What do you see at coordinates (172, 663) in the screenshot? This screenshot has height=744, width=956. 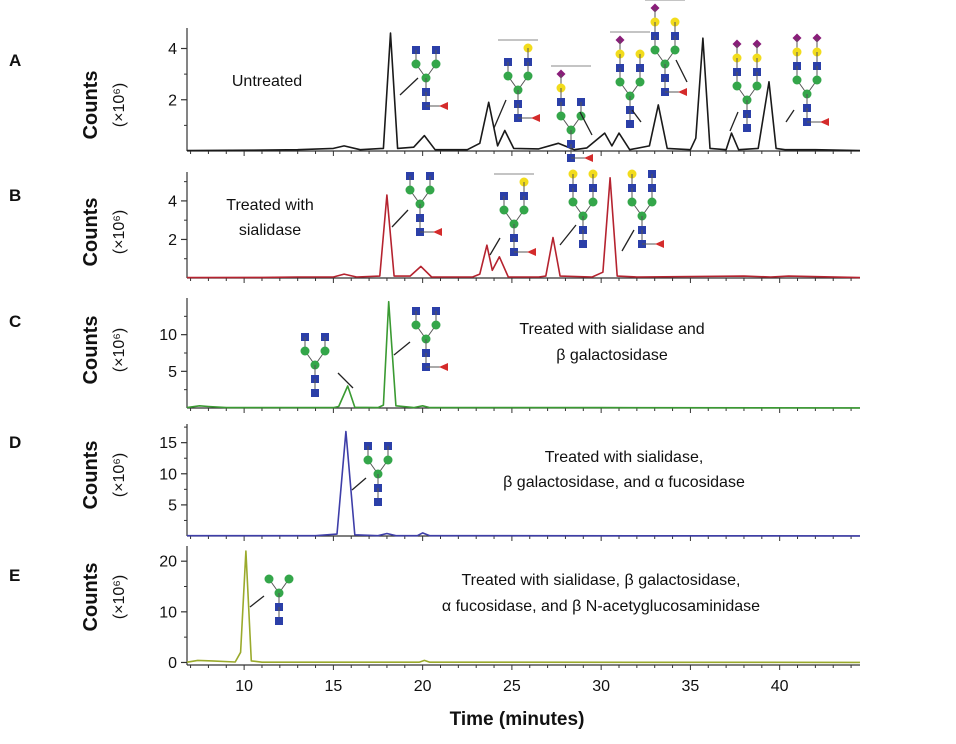 I see `y-tick-label: 0` at bounding box center [172, 663].